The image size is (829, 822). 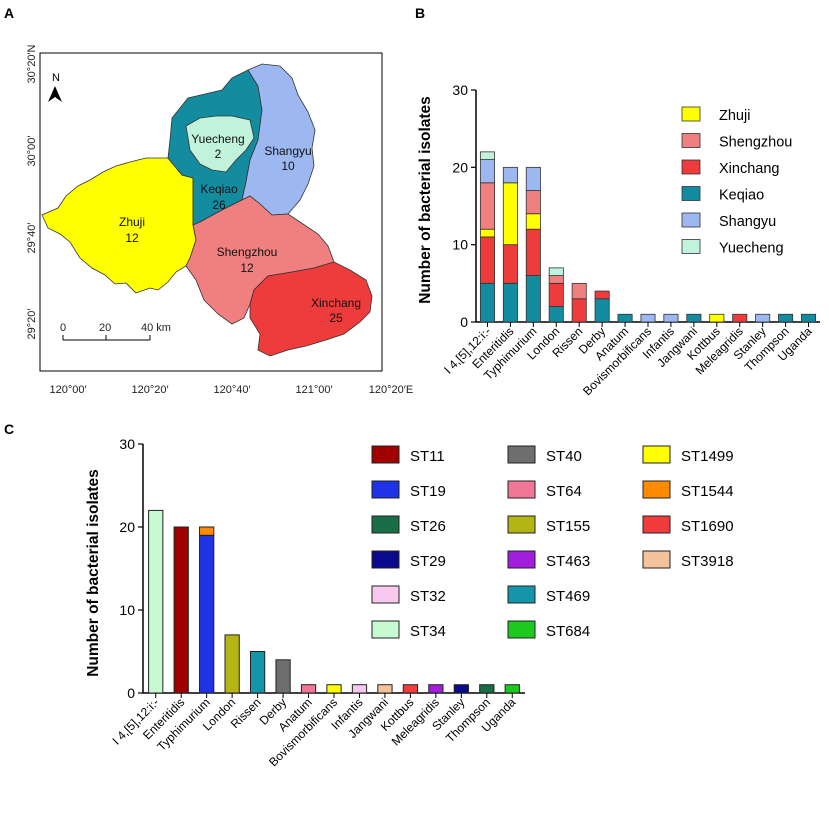 I want to click on bar-st64-anatum, so click(x=308, y=689).